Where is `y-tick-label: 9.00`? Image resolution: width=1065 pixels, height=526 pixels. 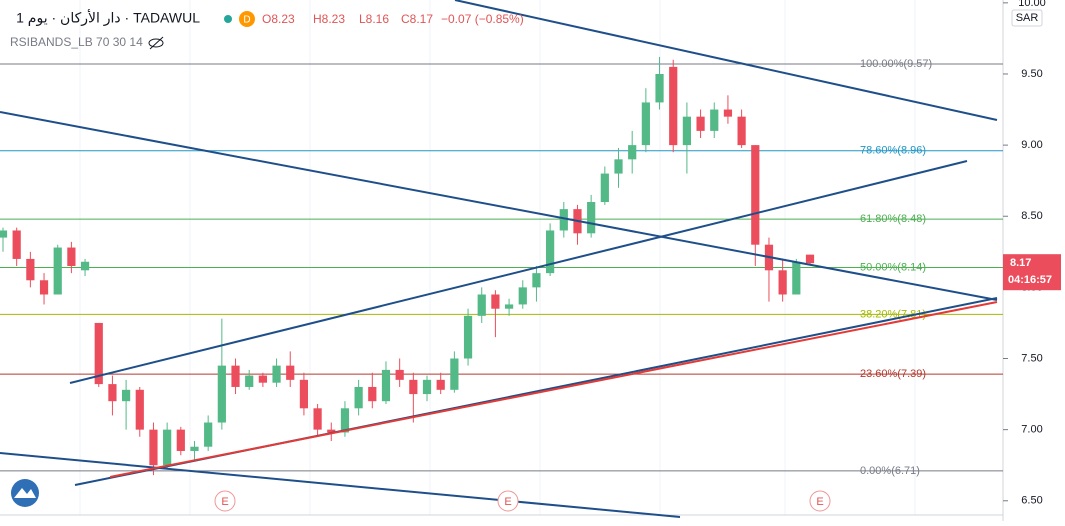
y-tick-label: 9.00 is located at coordinates (1031, 145).